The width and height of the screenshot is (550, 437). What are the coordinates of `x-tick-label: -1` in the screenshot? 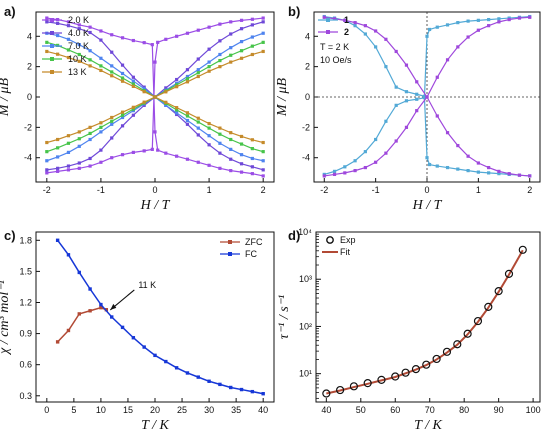 It's located at (101, 190).